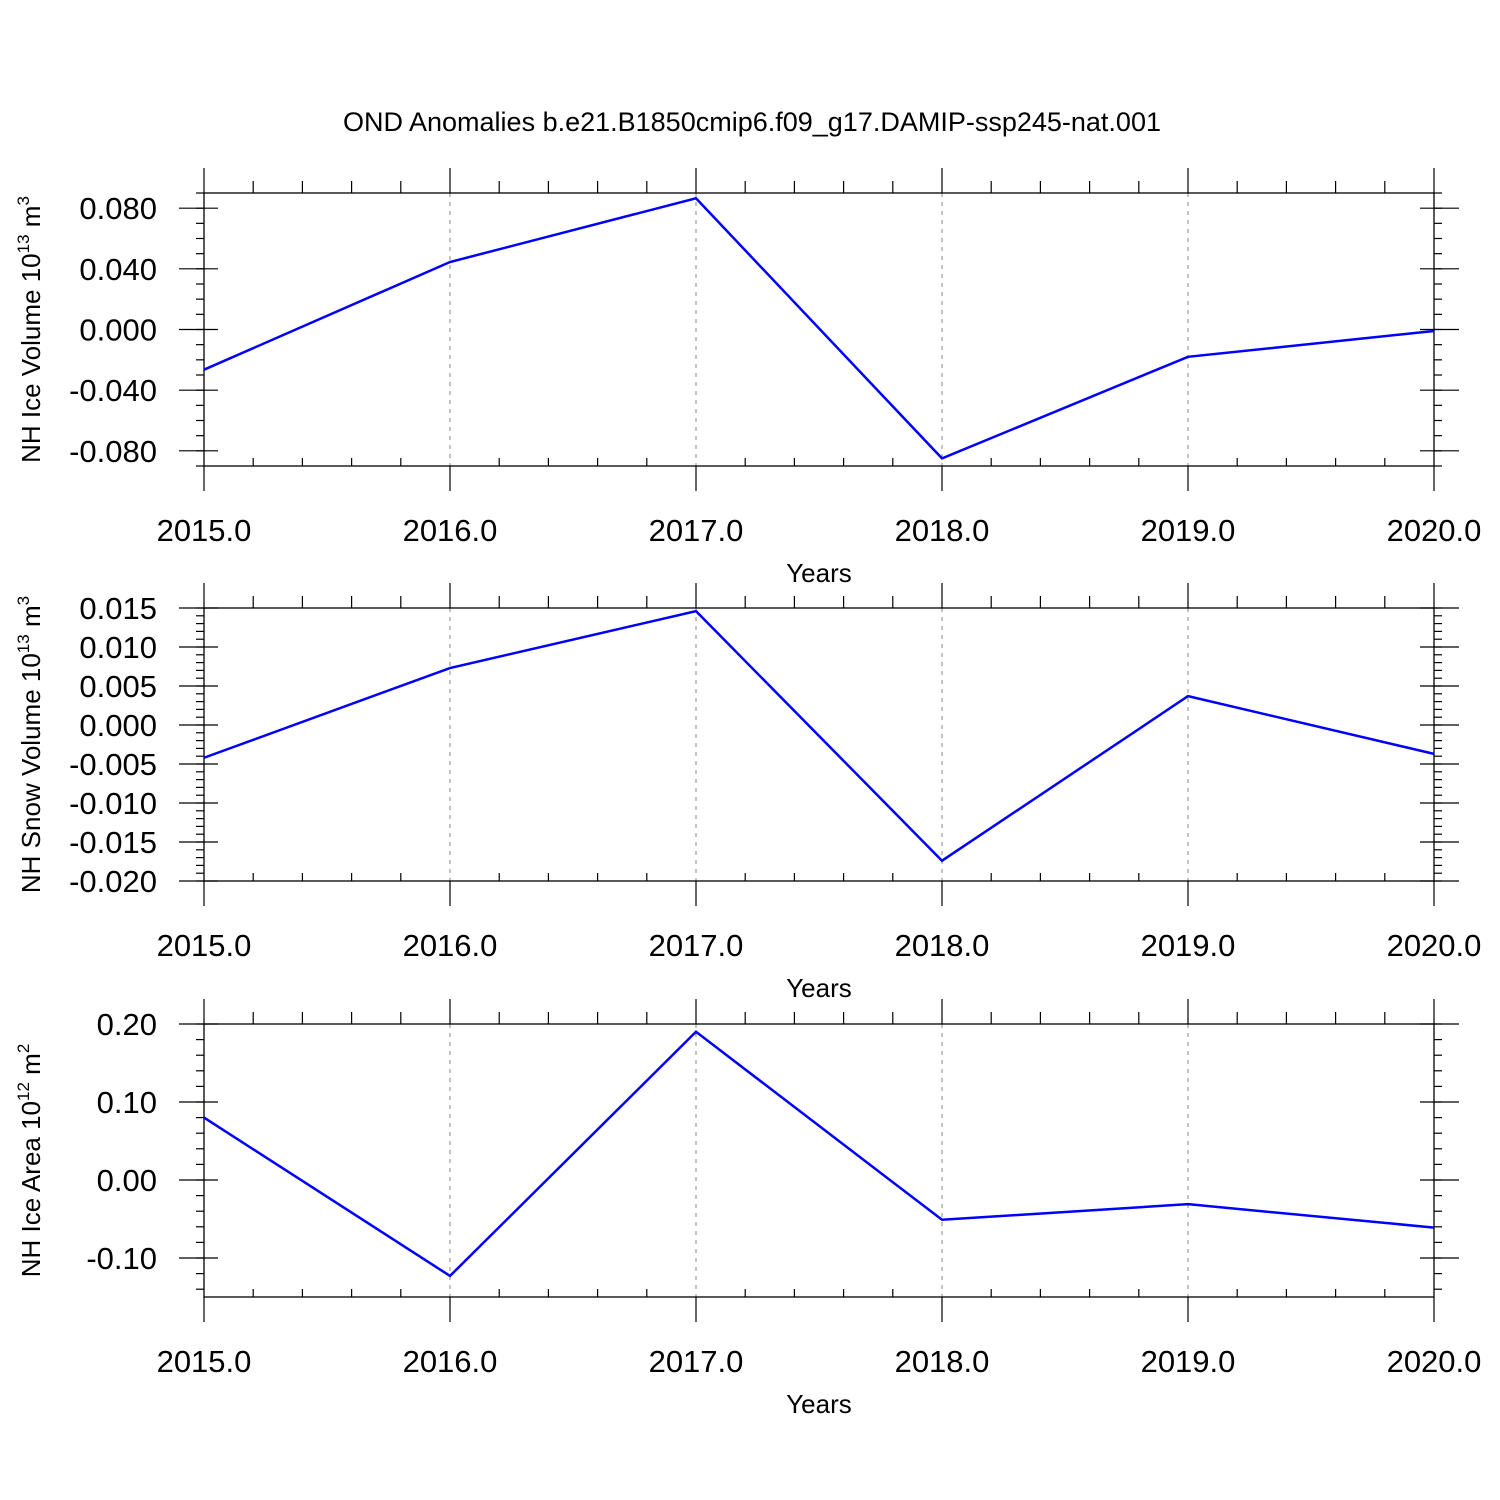 The image size is (1500, 1500). I want to click on y-tick-label: 0.010, so click(118, 647).